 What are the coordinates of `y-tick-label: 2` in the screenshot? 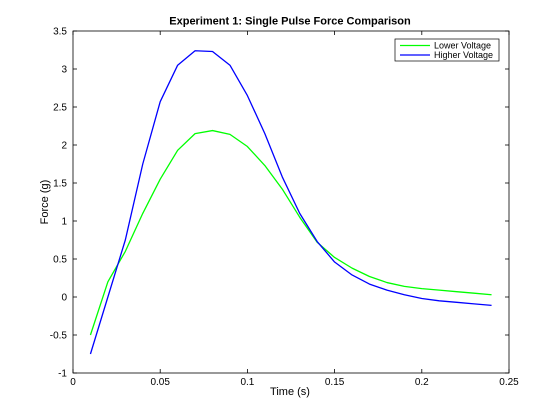 It's located at (64, 146).